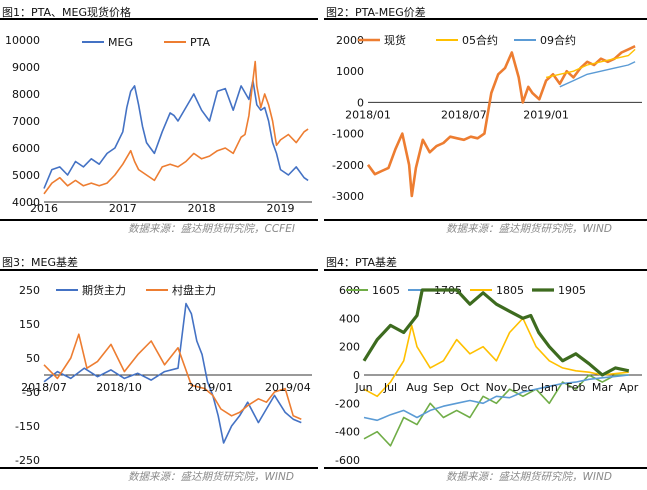  What do you see at coordinates (549, 387) in the screenshot?
I see `x-tick-label-7: Jan` at bounding box center [549, 387].